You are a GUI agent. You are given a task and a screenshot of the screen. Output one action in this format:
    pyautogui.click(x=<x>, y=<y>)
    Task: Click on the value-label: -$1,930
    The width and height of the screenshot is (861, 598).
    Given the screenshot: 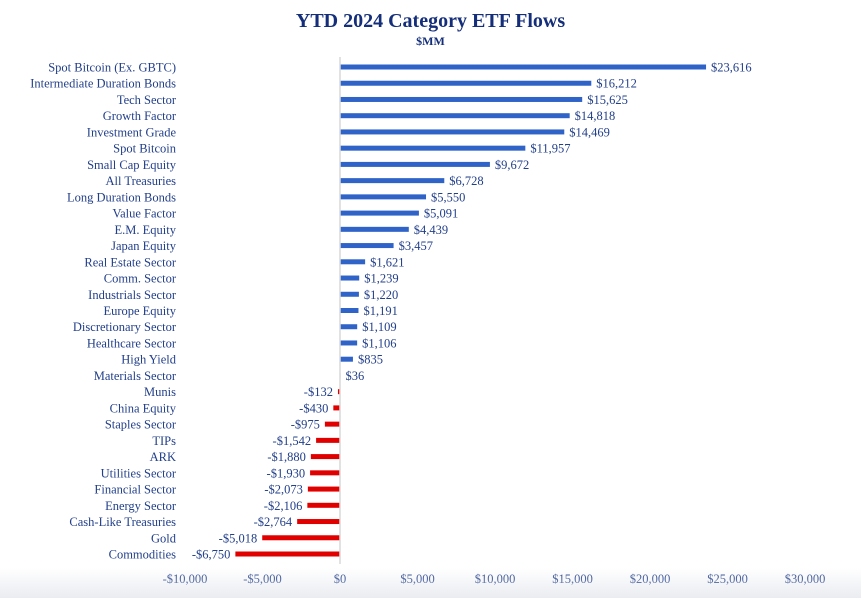 What is the action you would take?
    pyautogui.click(x=286, y=473)
    